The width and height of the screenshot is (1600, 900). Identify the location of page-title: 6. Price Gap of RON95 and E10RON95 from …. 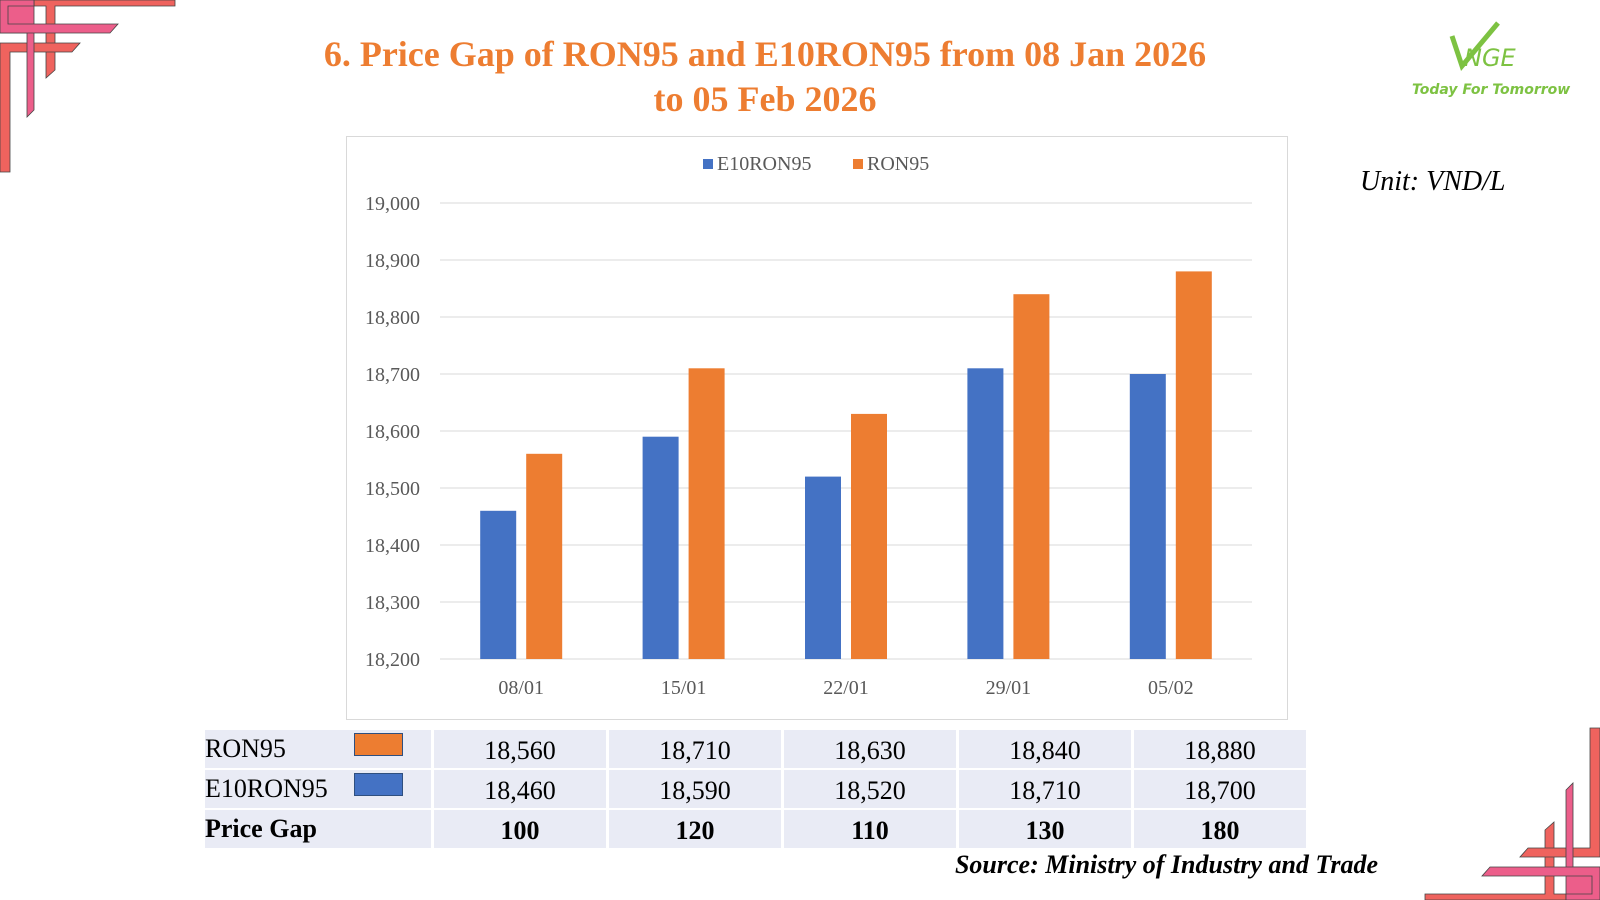
(765, 77).